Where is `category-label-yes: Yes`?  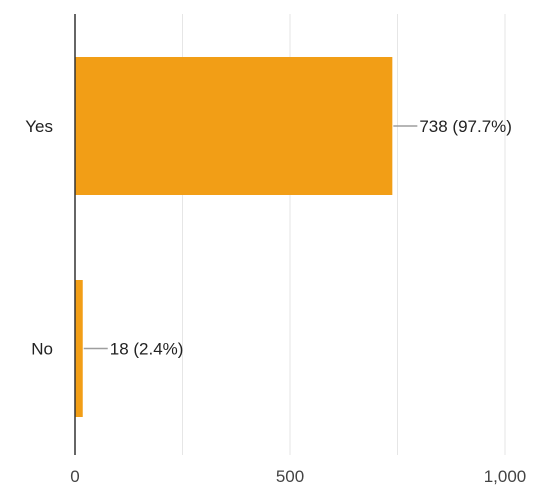 category-label-yes: Yes is located at coordinates (39, 126).